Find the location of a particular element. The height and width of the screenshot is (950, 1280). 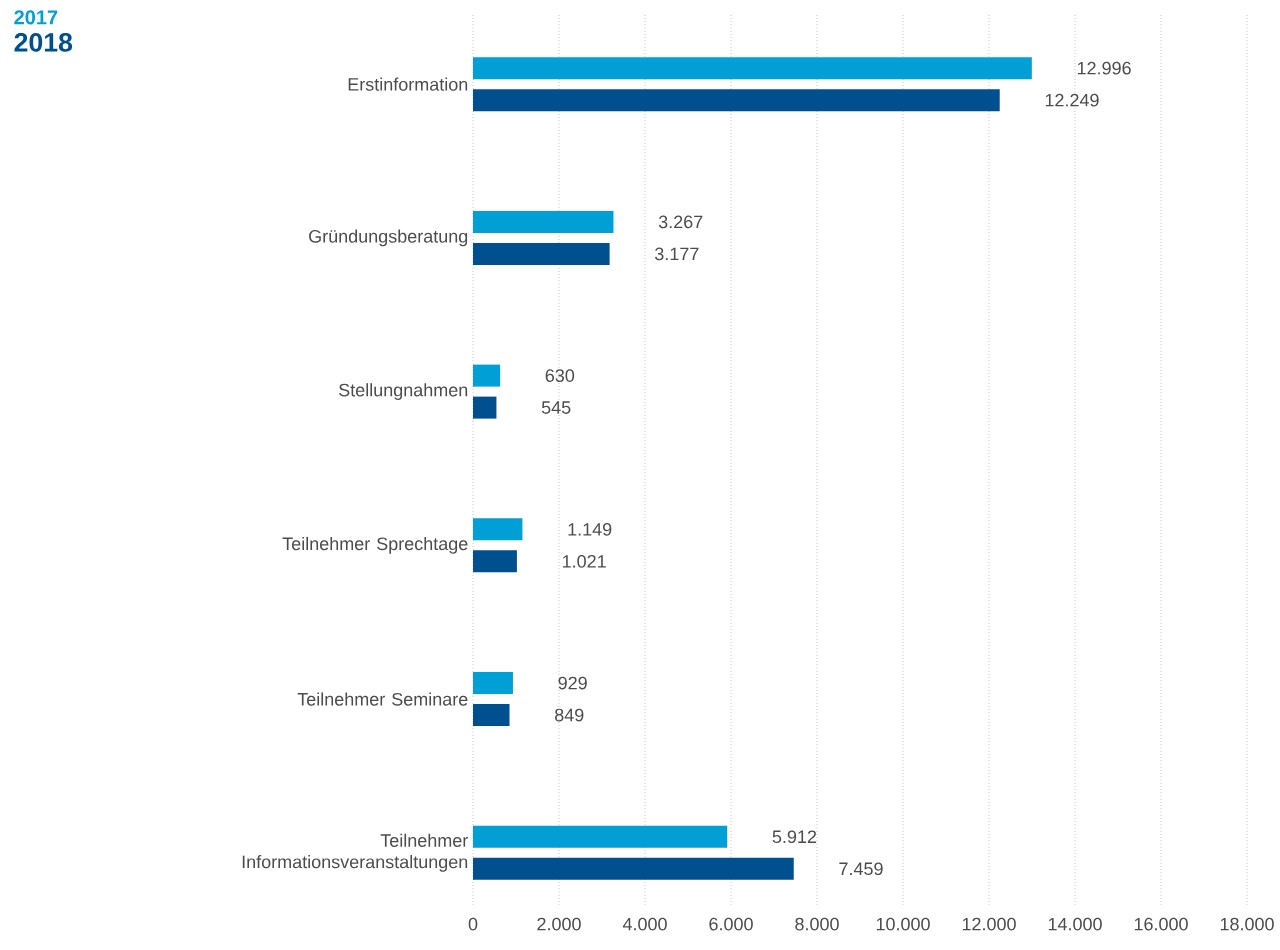

data-label: 3.177 is located at coordinates (677, 254).